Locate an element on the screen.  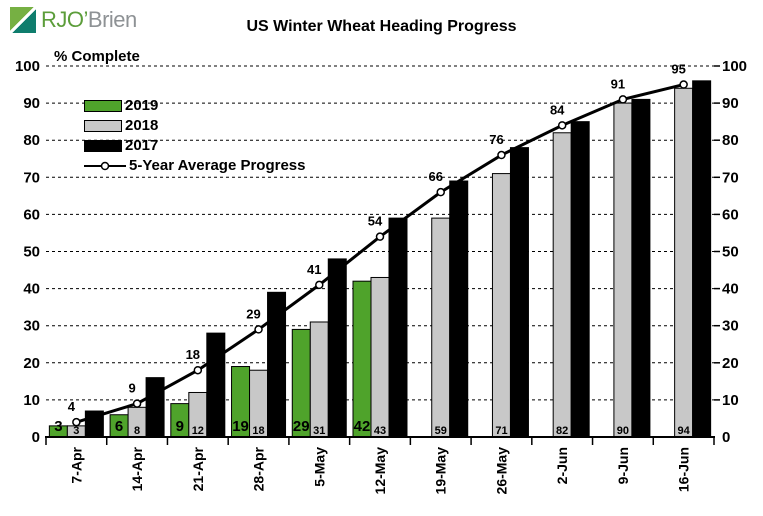
ytick-left-80: 80 is located at coordinates (31, 140).